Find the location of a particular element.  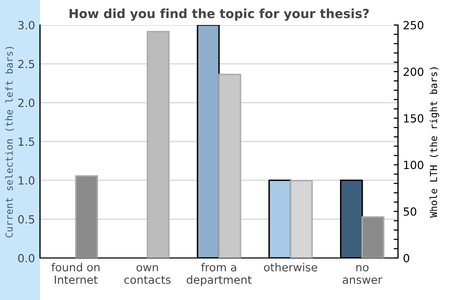

y-axis-title: Current selection (the left bars) is located at coordinates (9, 142).